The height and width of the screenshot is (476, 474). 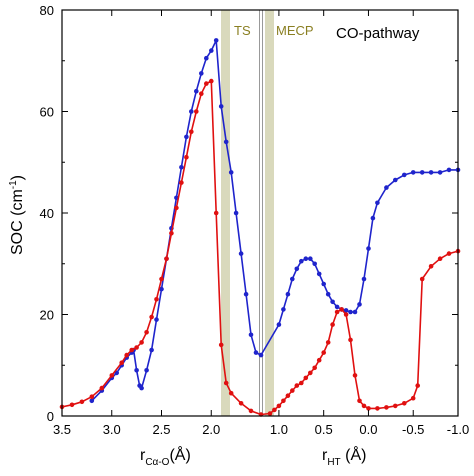 What do you see at coordinates (50, 416) in the screenshot?
I see `y-tick-label: 0` at bounding box center [50, 416].